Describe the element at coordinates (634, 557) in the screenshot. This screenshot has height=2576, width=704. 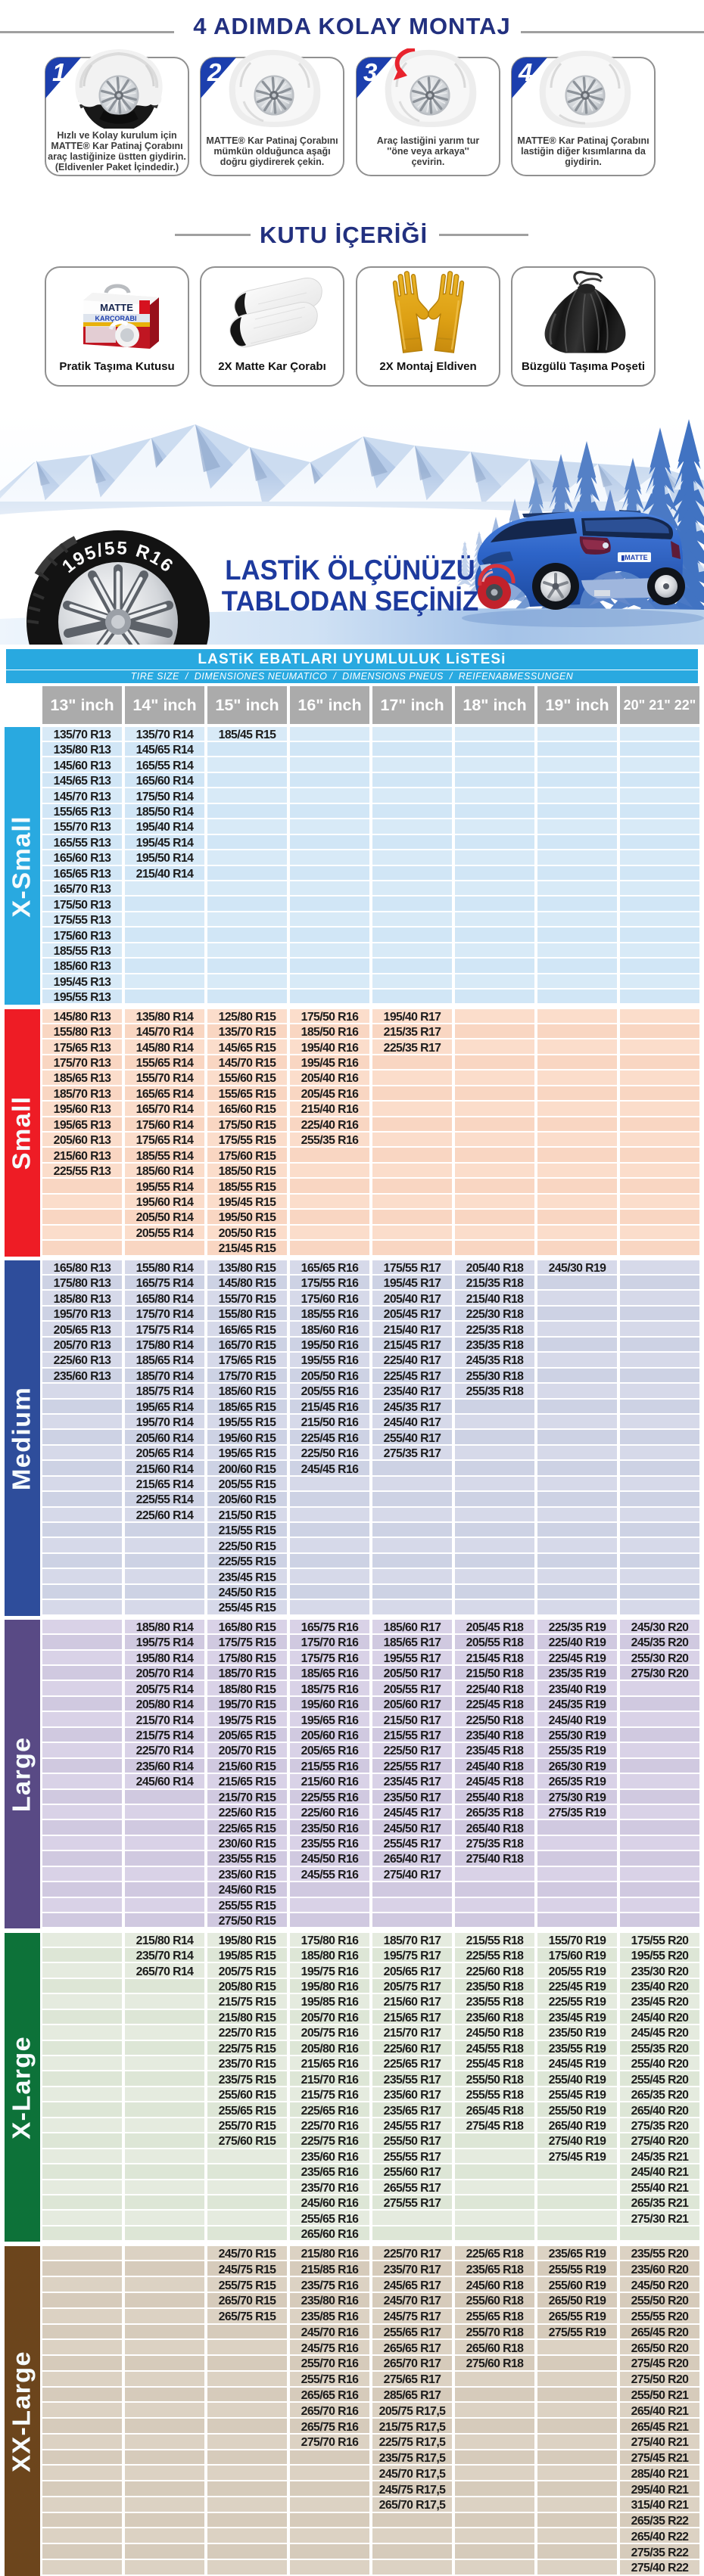
I see `svg-text: ▮MATTE` at that location.